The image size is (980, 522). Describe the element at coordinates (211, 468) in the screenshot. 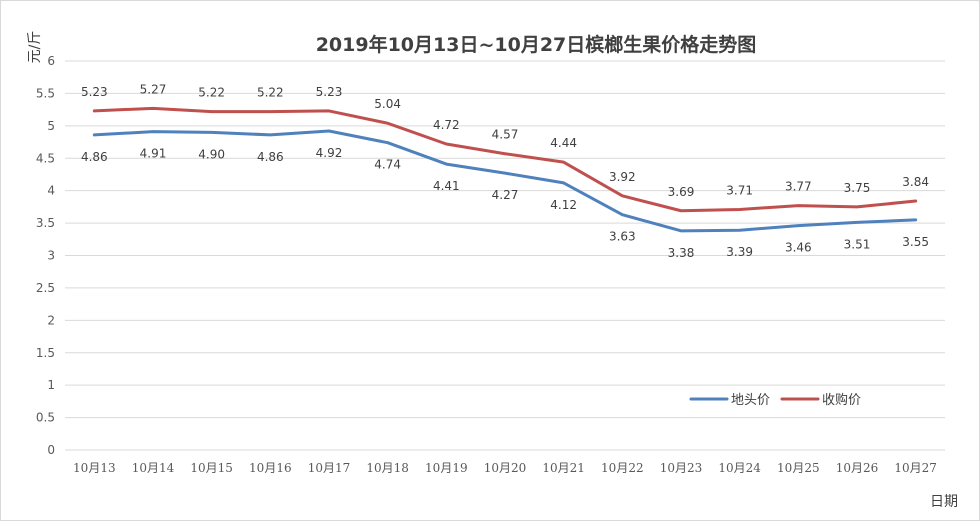

I see `x-tick-label: 10月15` at that location.